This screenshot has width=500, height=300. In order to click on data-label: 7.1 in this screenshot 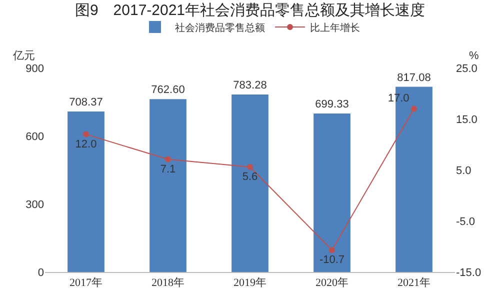, I will do `click(168, 169)`.